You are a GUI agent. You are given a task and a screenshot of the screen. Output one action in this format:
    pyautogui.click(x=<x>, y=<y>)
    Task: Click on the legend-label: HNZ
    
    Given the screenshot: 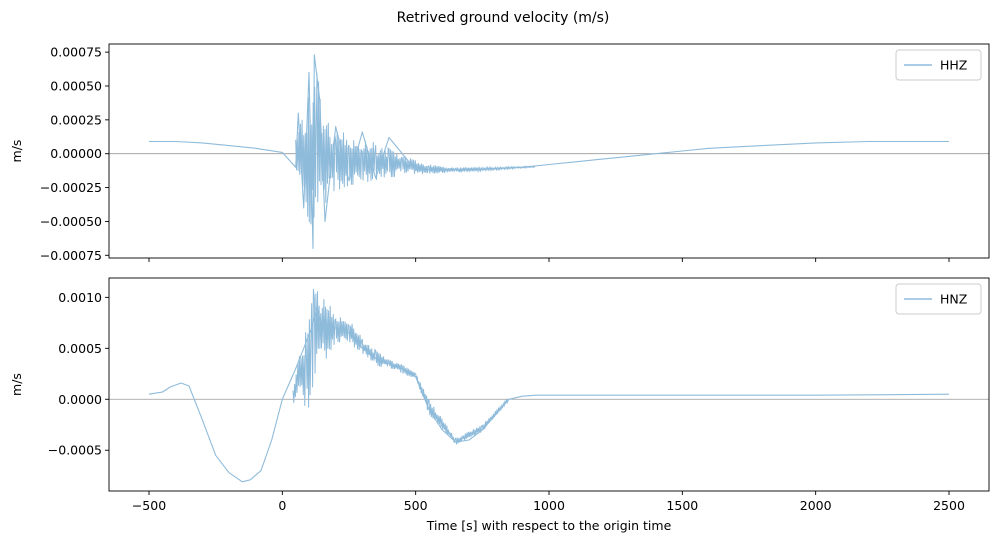 What is the action you would take?
    pyautogui.click(x=953, y=299)
    